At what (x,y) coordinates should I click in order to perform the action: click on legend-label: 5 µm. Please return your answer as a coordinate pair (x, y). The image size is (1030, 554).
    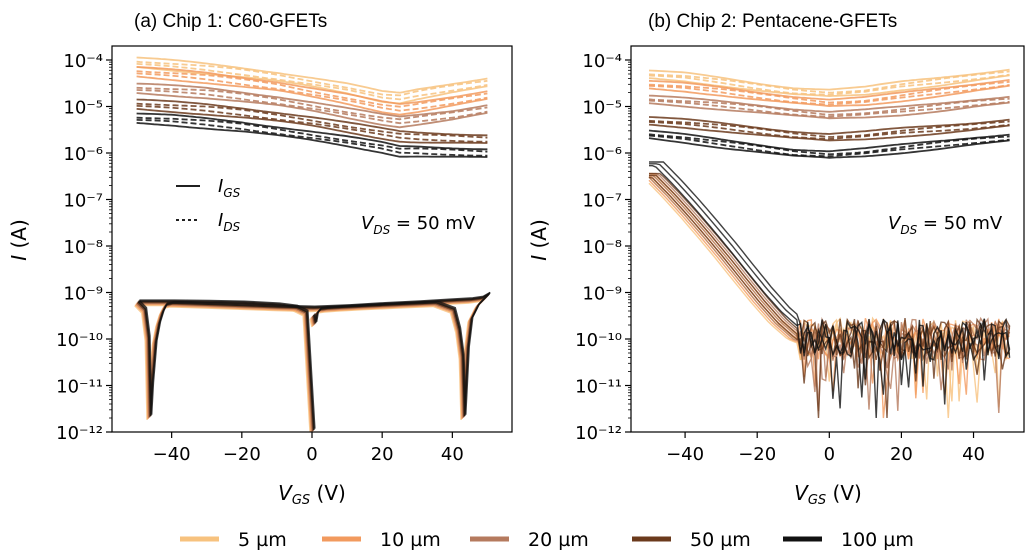
    Looking at the image, I should click on (262, 540).